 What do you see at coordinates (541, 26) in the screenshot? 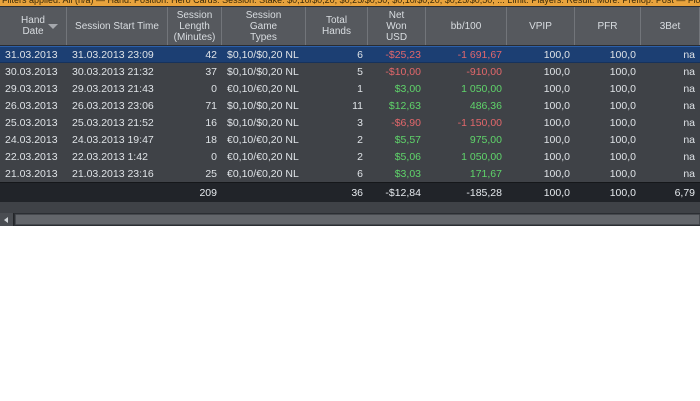
I see `column-header-vpip: VPIP` at bounding box center [541, 26].